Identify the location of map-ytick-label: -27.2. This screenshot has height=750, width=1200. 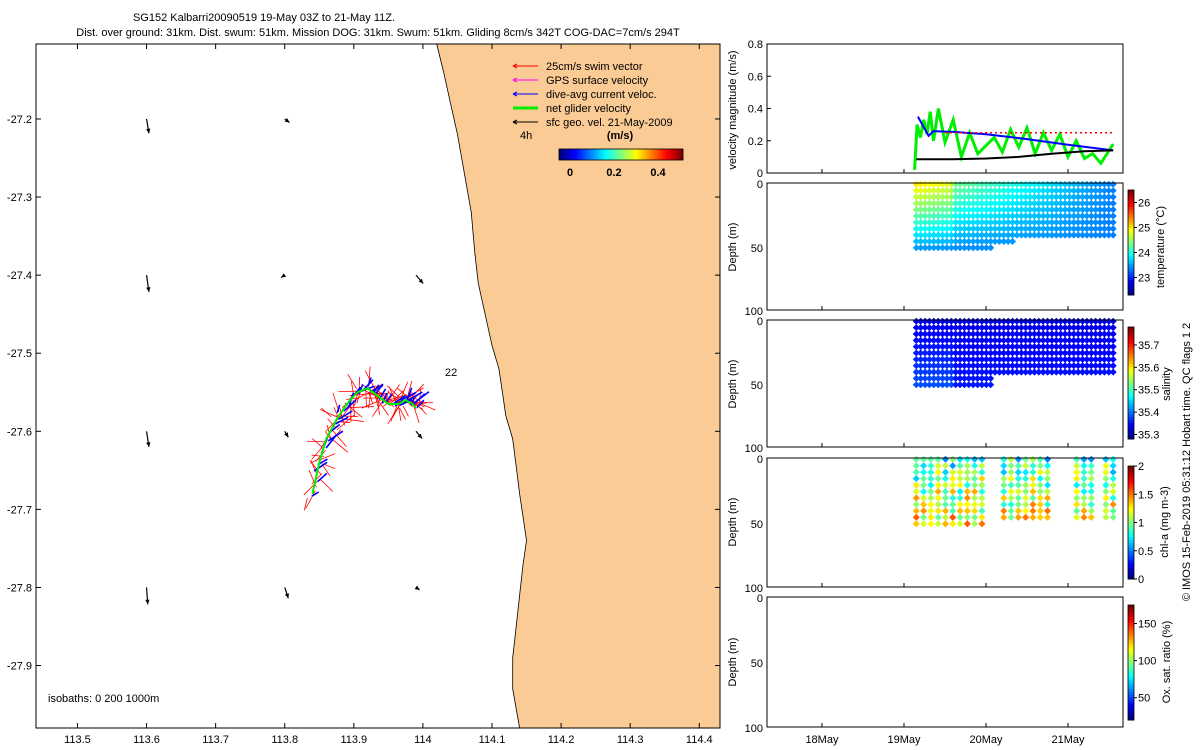
(19, 120).